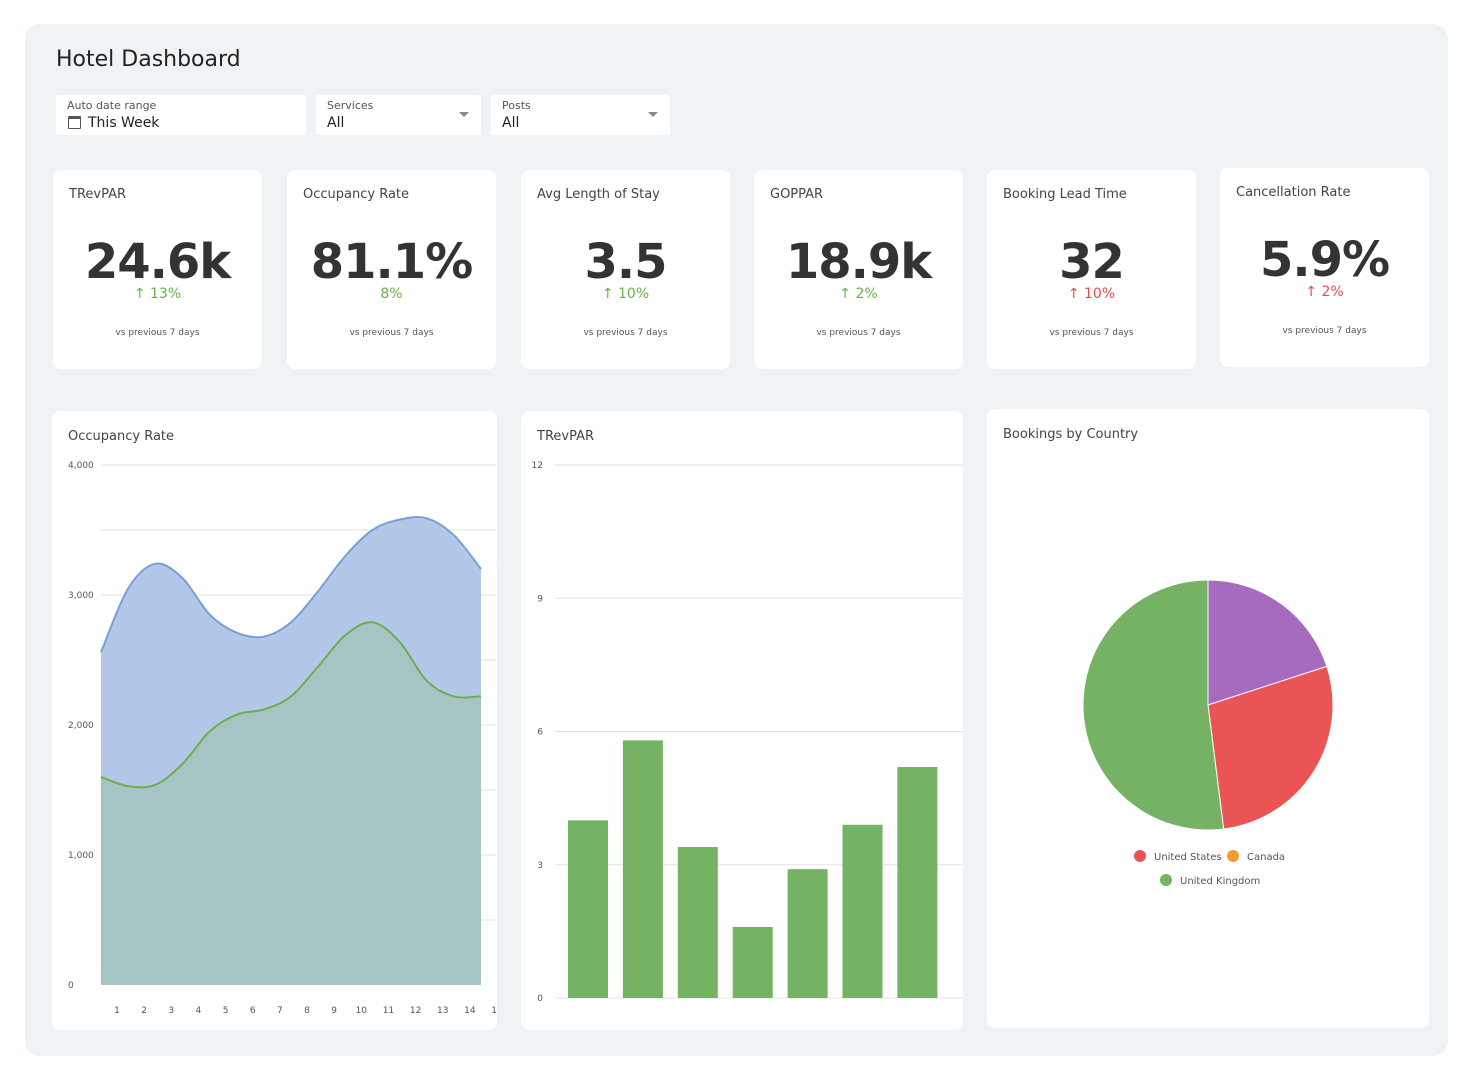  What do you see at coordinates (1324, 260) in the screenshot?
I see `kpi-value: 5.9%` at bounding box center [1324, 260].